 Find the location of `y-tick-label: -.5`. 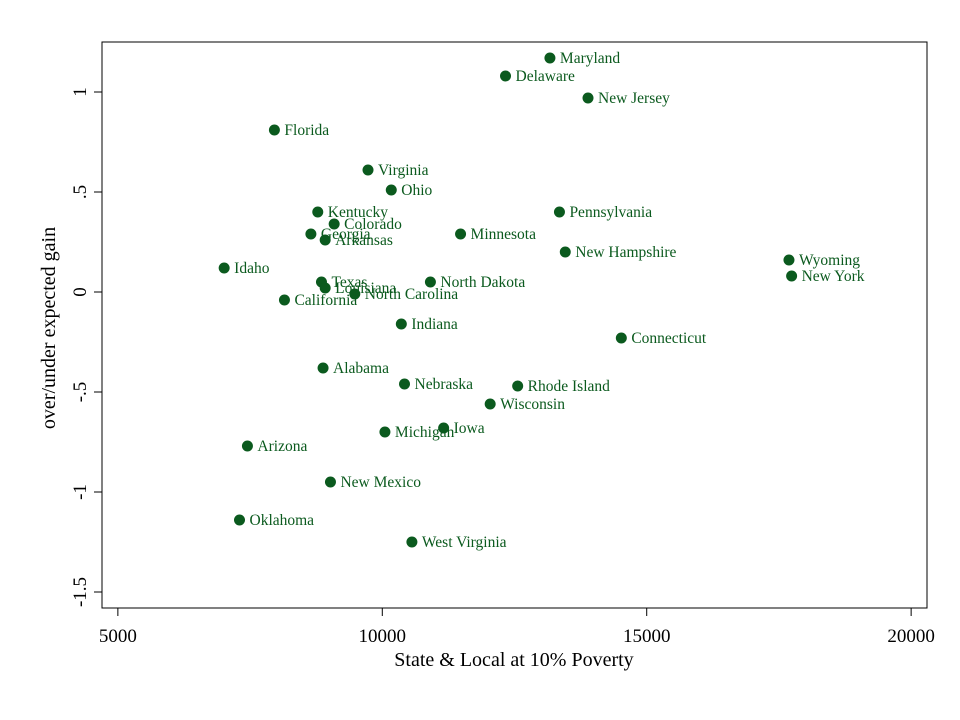

y-tick-label: -.5 is located at coordinates (80, 392).